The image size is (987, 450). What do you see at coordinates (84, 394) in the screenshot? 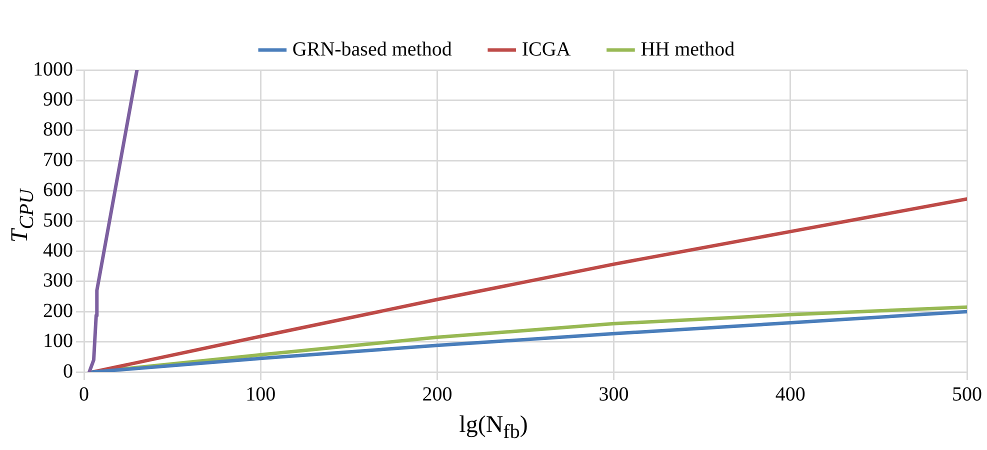
I see `x-tick-label: 0` at bounding box center [84, 394].